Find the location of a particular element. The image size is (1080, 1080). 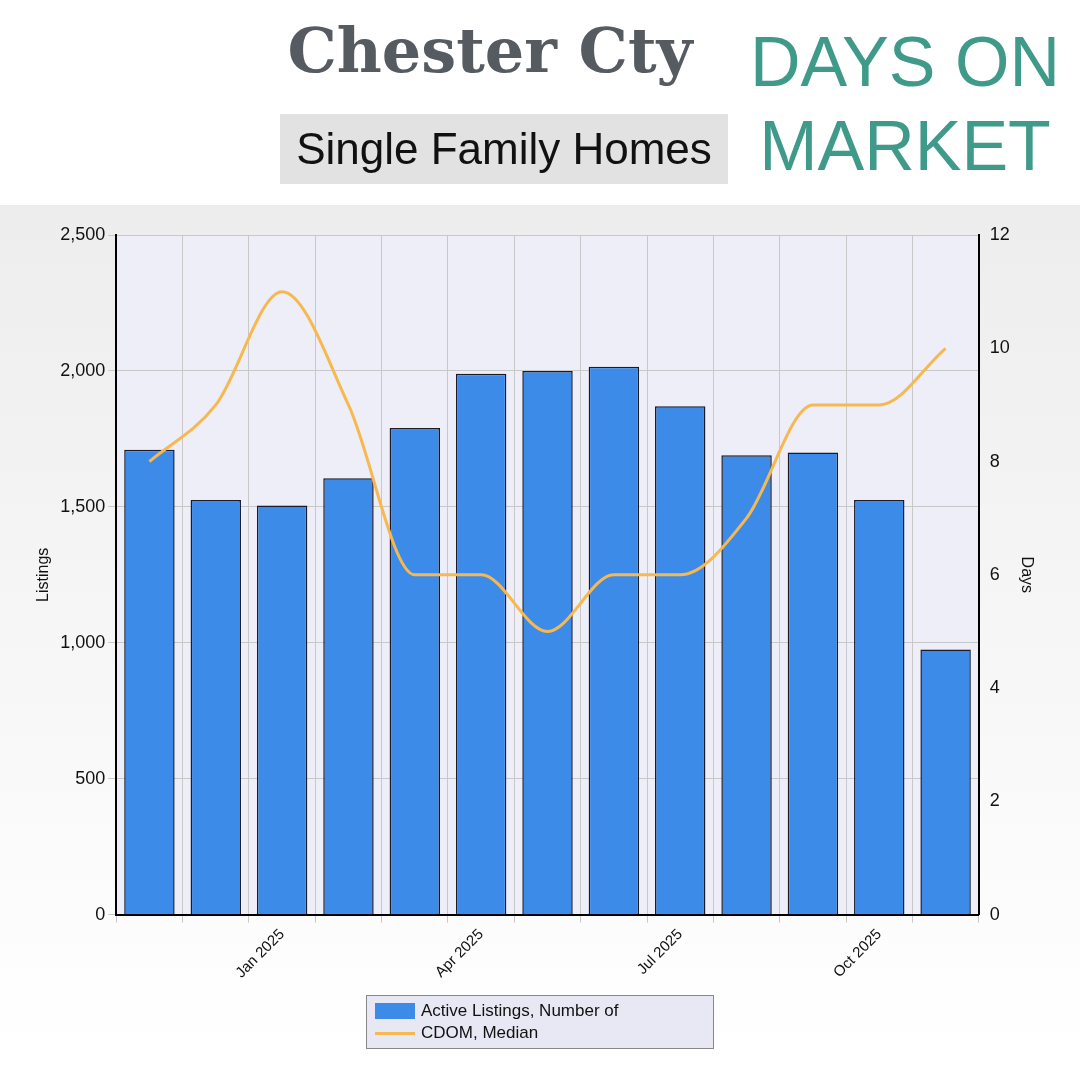

y-axis-title: Listings is located at coordinates (43, 574).